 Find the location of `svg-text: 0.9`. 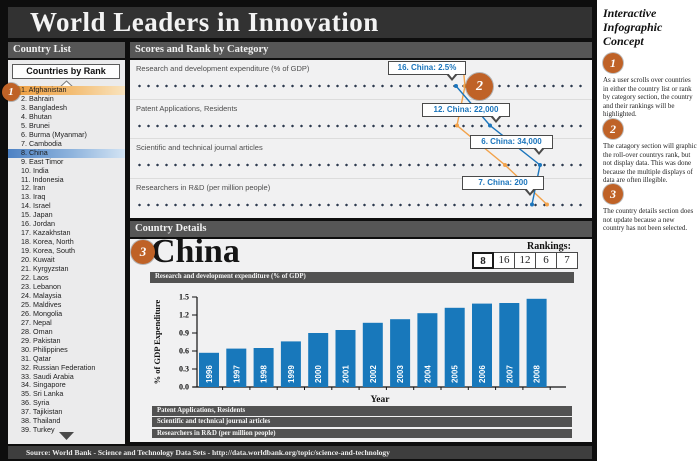

svg-text: 0.9 is located at coordinates (184, 333).